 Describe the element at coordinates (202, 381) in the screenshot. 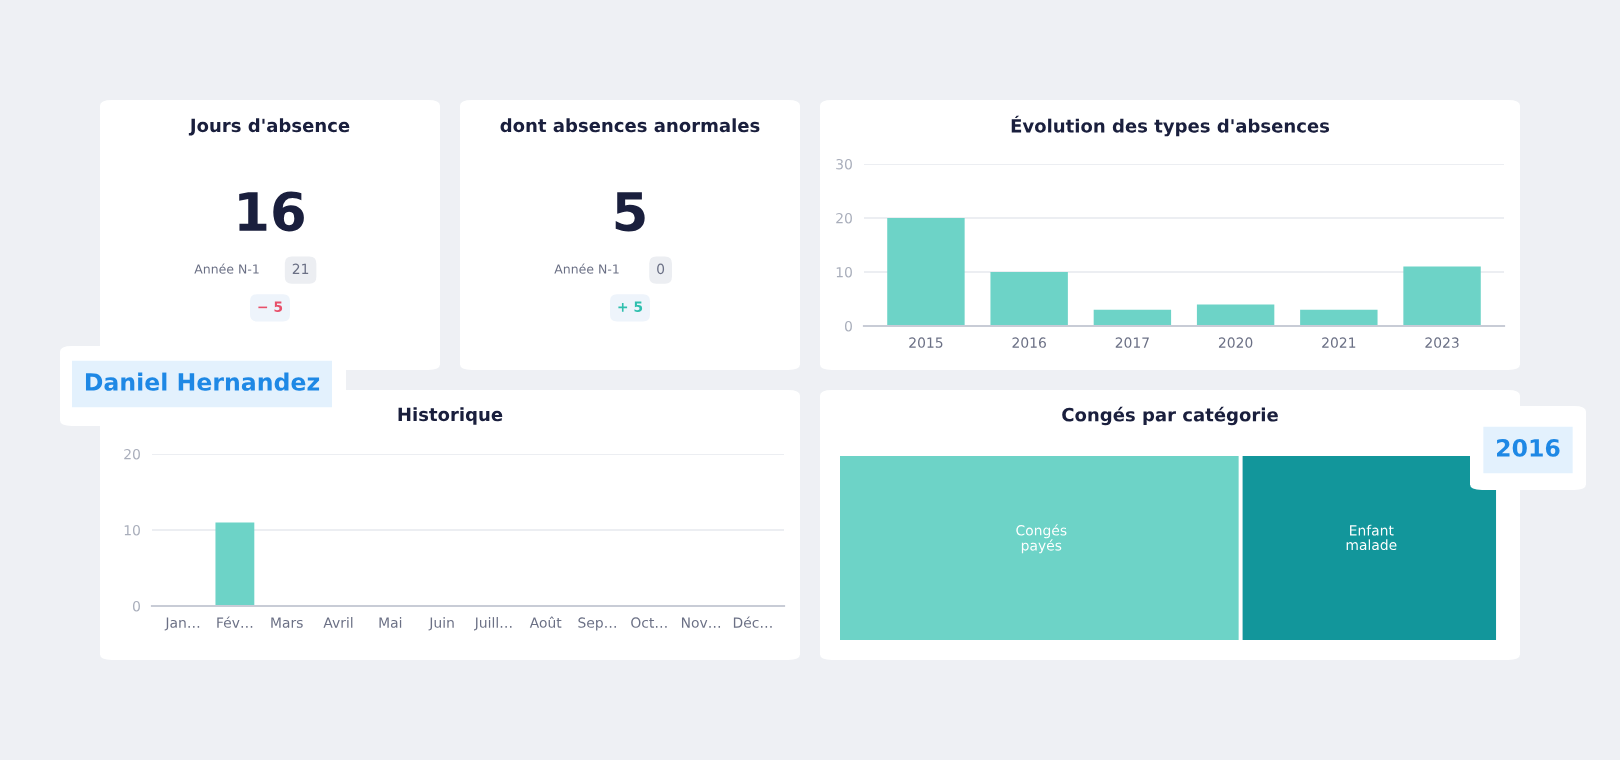

I see `text: Daniel Hernandez` at that location.